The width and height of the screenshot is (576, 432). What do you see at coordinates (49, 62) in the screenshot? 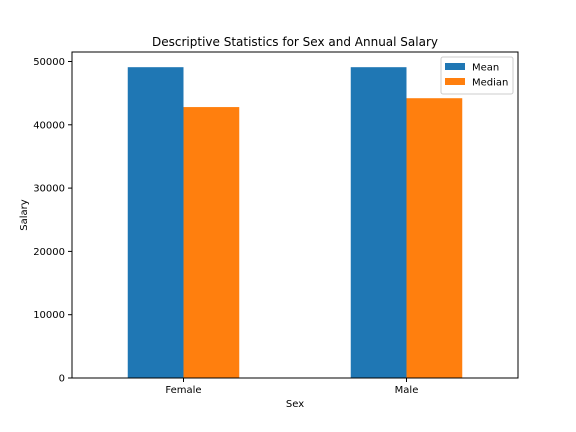
I see `y-tick-label: 50000` at bounding box center [49, 62].